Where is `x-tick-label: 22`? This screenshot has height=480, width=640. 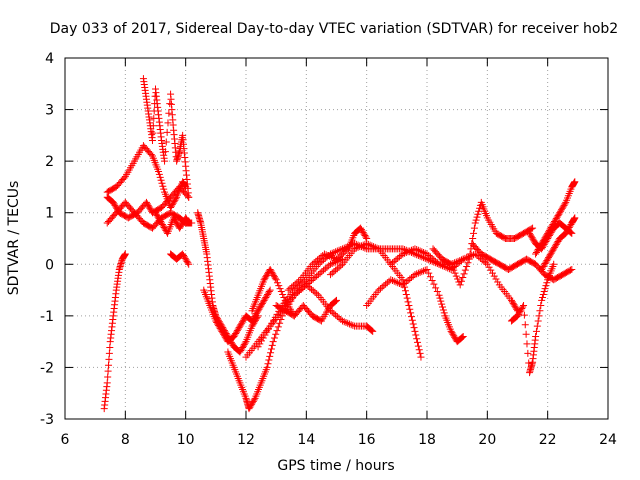
x-tick-label: 22 is located at coordinates (548, 440).